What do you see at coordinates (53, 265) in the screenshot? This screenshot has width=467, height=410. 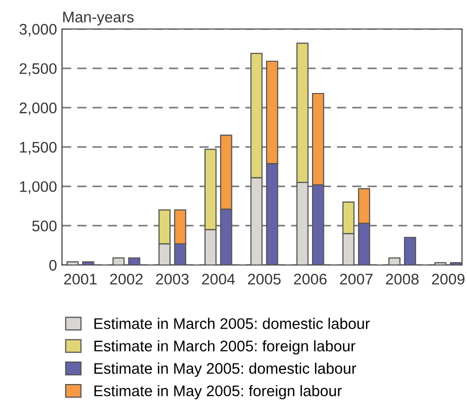 I see `y-tick-label: 0` at bounding box center [53, 265].